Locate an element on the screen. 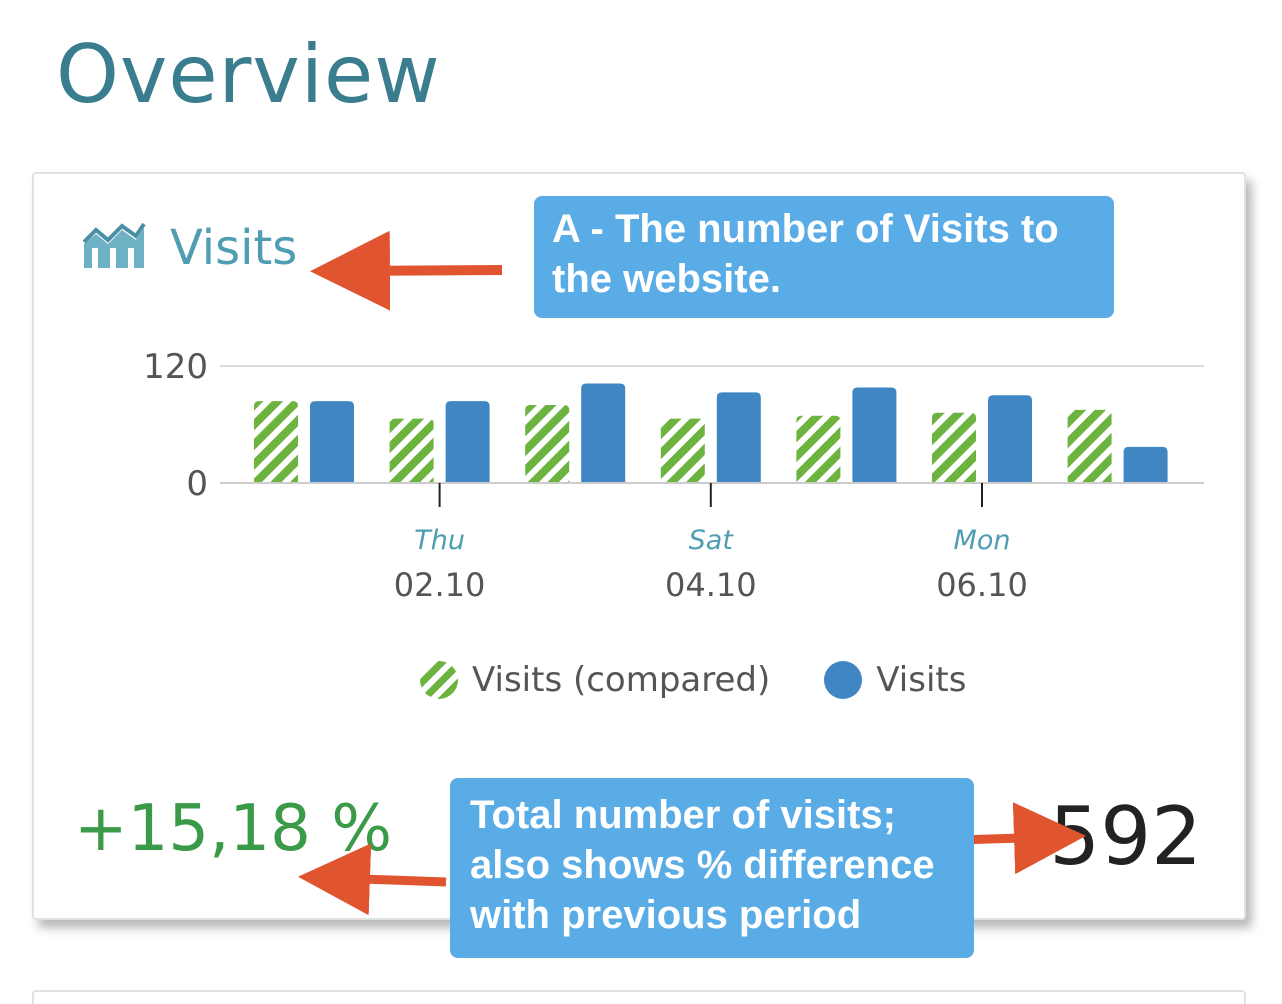 This screenshot has width=1282, height=1004. legend-label-visits-compared: Visits (compared) is located at coordinates (621, 680).